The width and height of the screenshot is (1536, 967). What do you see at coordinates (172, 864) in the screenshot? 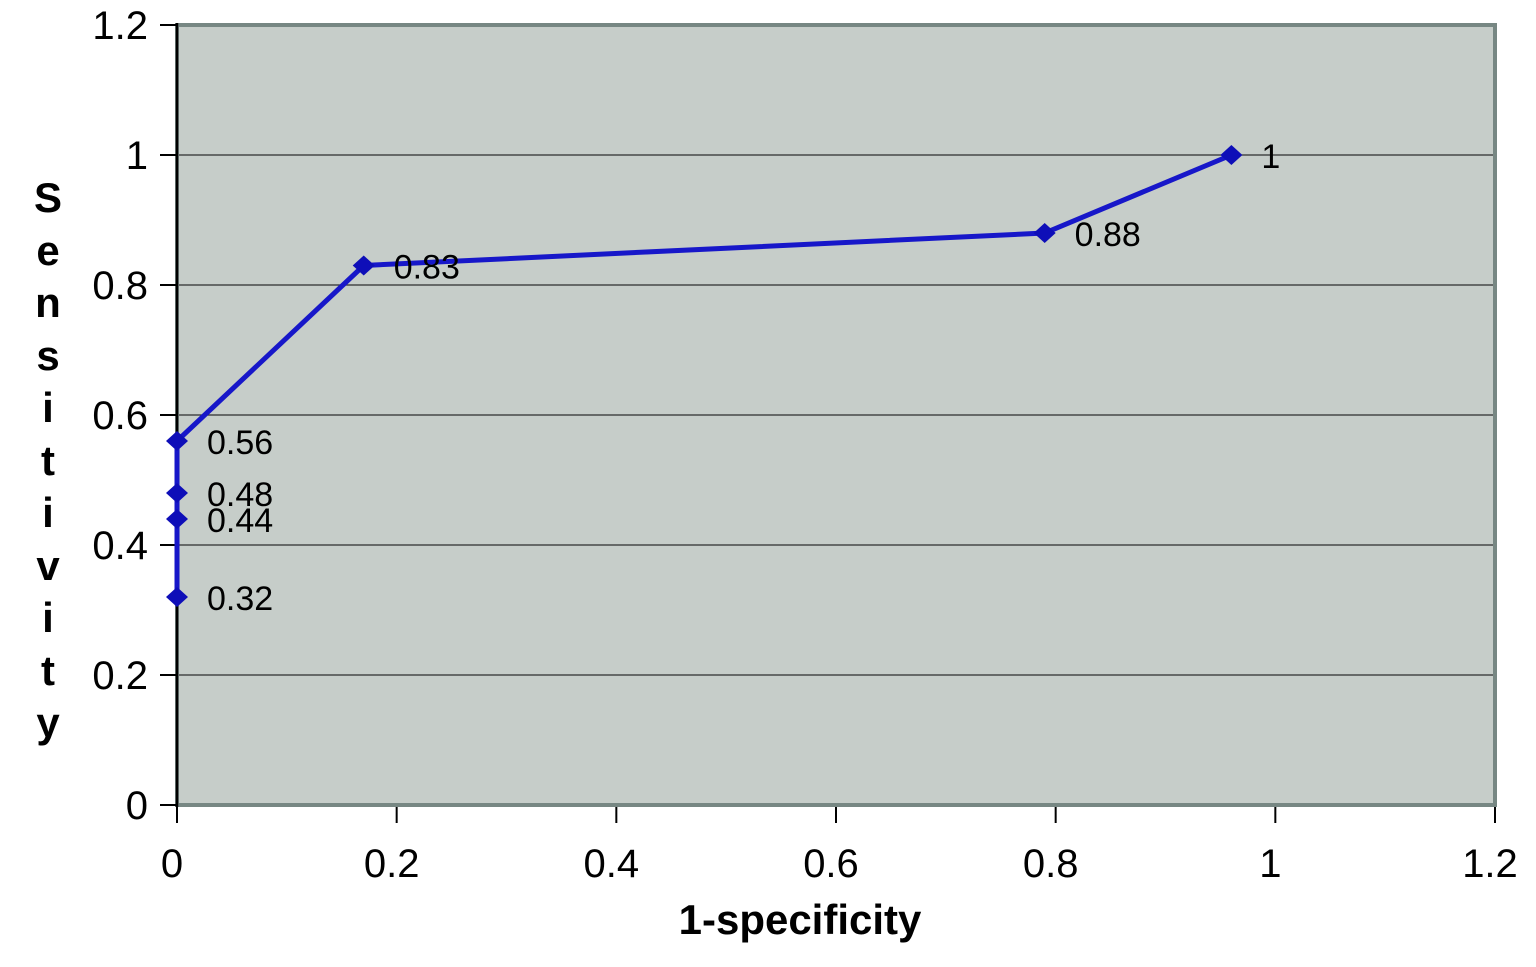
I see `x-tick-label: 0` at bounding box center [172, 864].